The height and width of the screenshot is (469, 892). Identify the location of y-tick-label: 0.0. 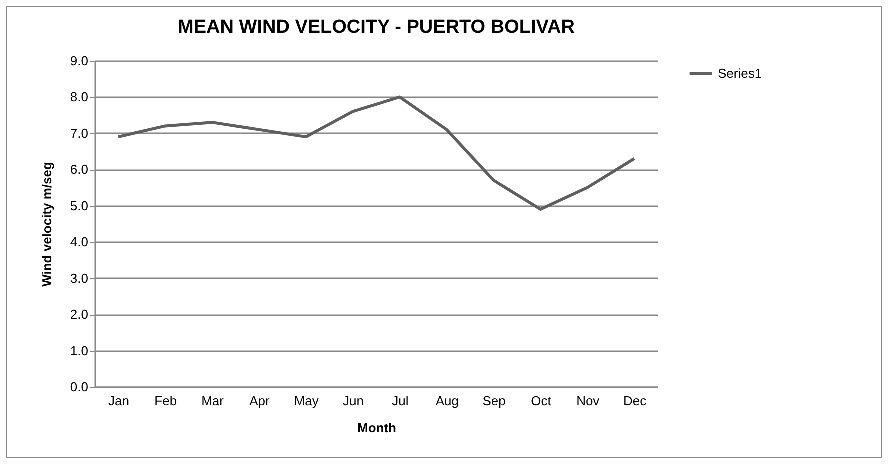
(79, 387).